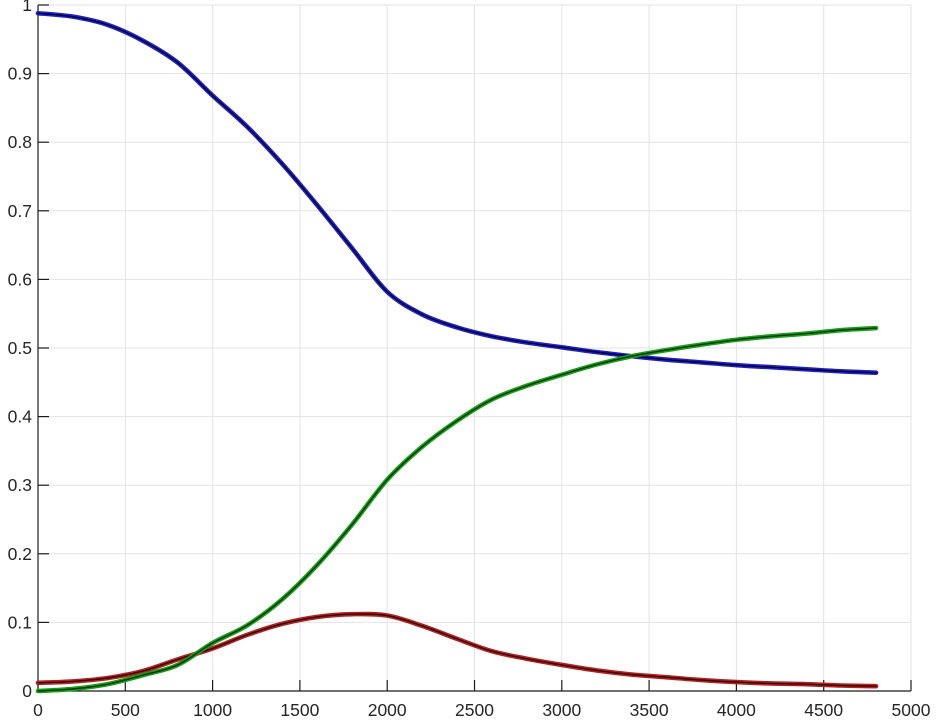  Describe the element at coordinates (20, 417) in the screenshot. I see `y-tick-label: 0.4` at that location.